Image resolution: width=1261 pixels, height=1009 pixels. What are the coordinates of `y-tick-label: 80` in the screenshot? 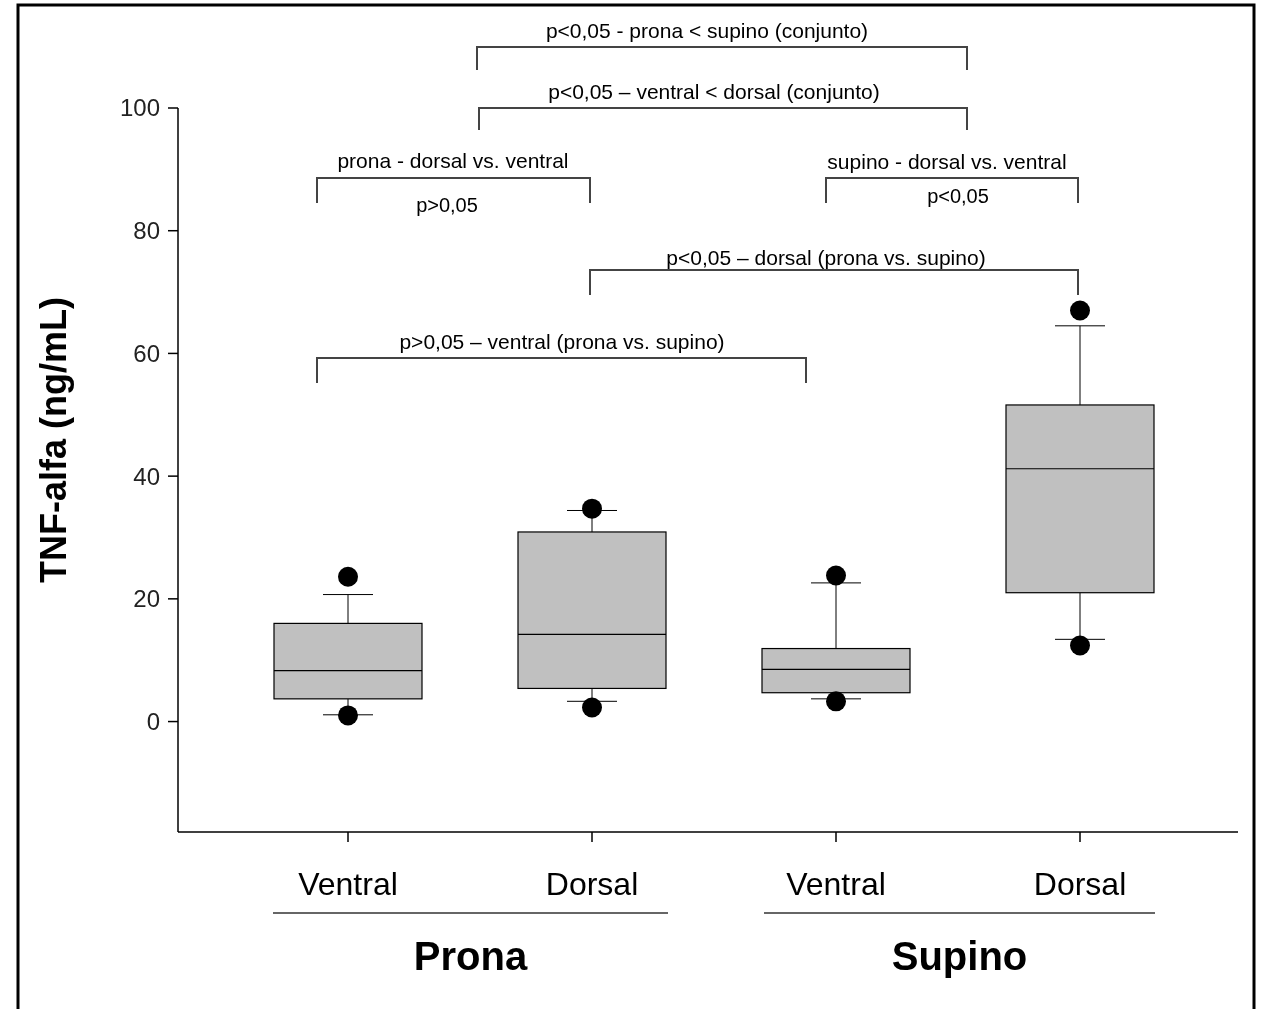 It's located at (146, 231).